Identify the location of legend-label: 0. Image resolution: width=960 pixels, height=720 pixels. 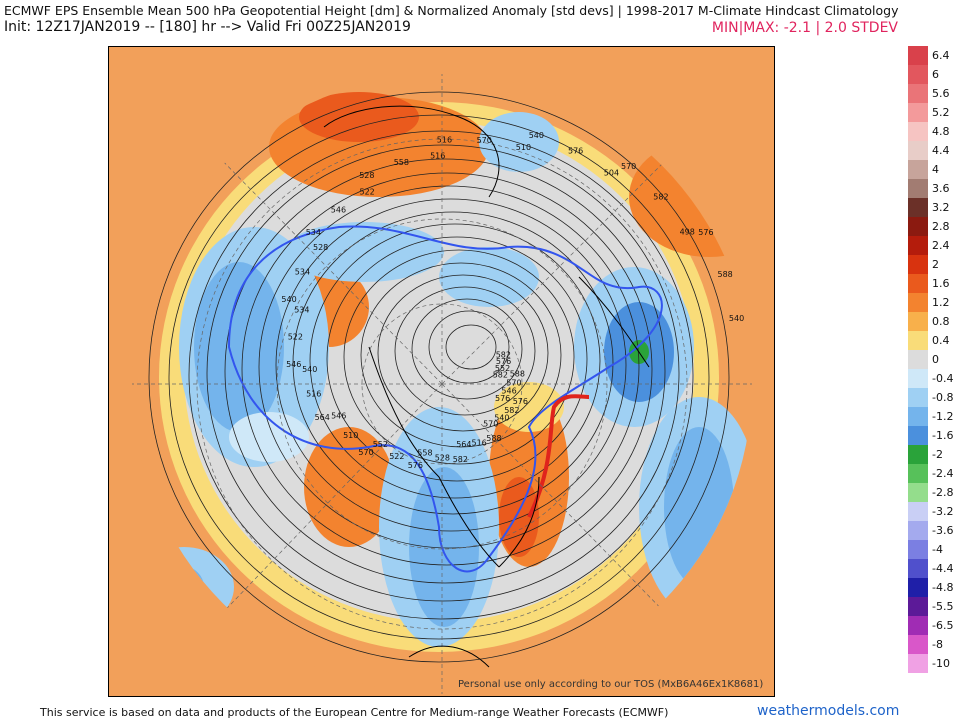
(935, 359).